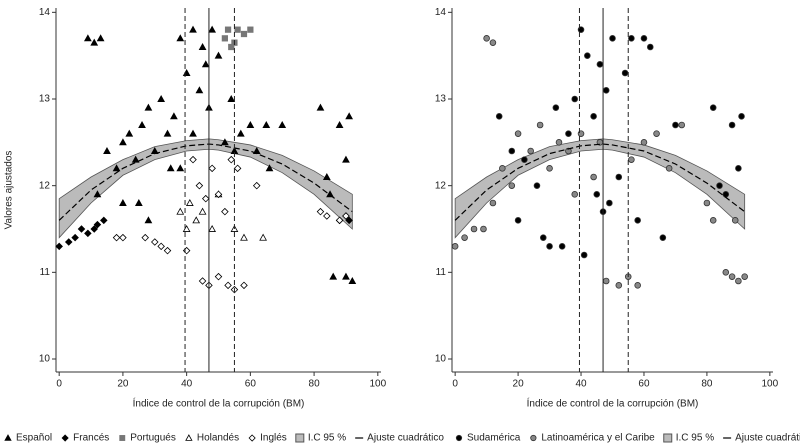  I want to click on x-tick-label: 80, so click(315, 384).